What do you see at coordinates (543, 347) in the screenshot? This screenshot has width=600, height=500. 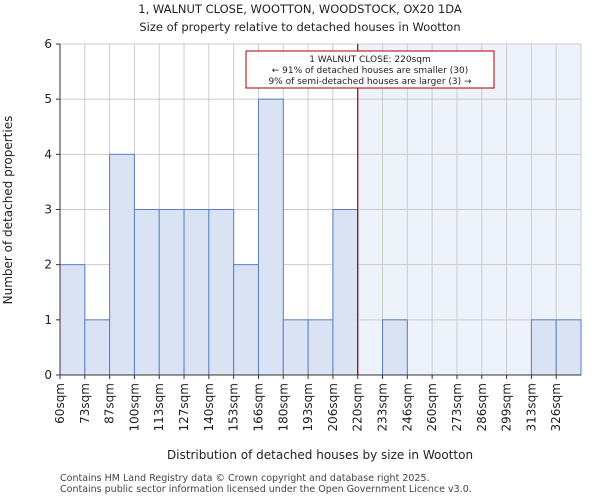 I see `bar-313sqm` at bounding box center [543, 347].